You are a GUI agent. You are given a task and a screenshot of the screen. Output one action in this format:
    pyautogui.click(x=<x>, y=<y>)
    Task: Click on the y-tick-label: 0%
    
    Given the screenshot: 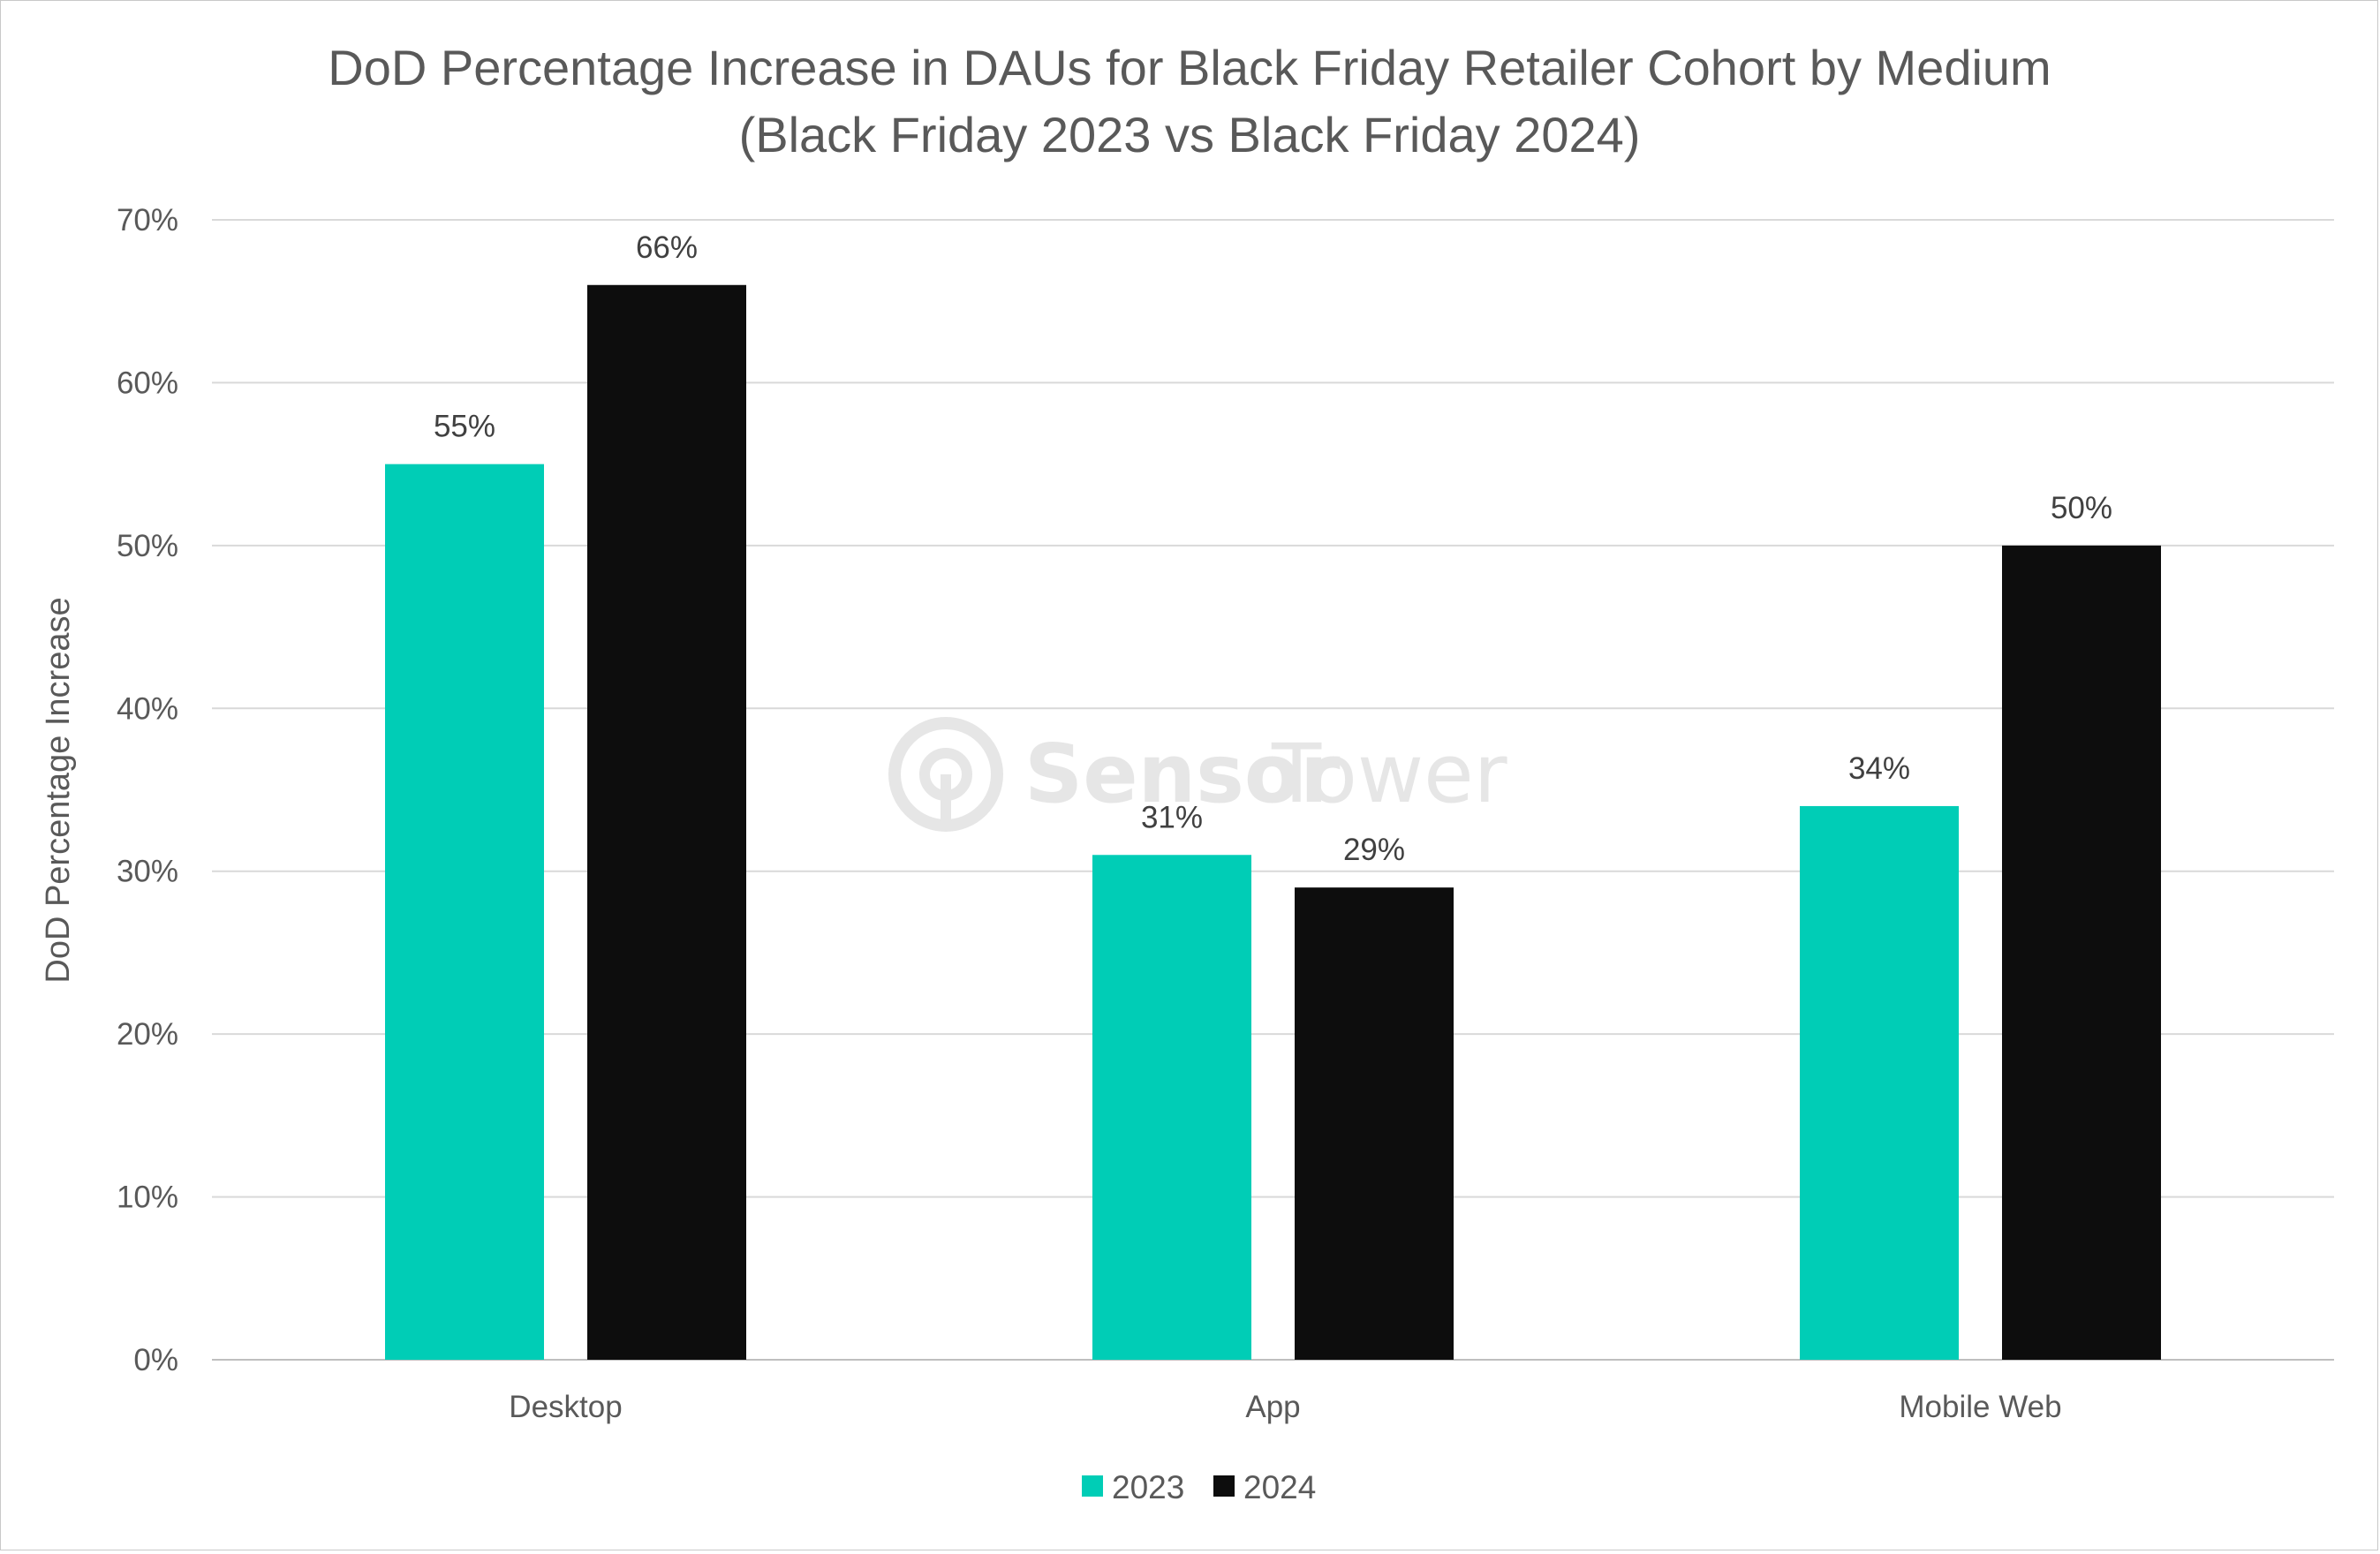 What is the action you would take?
    pyautogui.click(x=155, y=1360)
    